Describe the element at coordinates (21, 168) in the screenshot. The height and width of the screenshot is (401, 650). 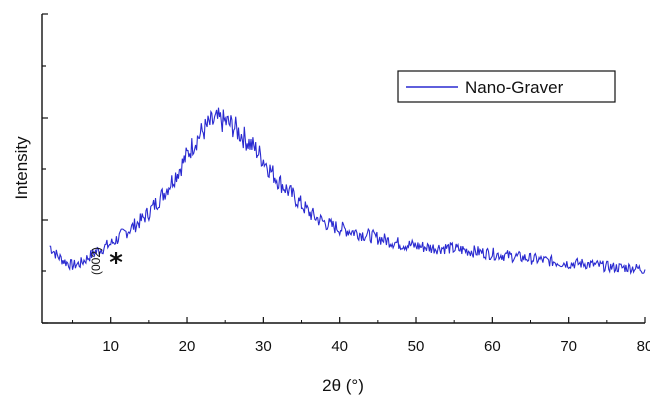
I see `y-axis-title: Intensity` at that location.